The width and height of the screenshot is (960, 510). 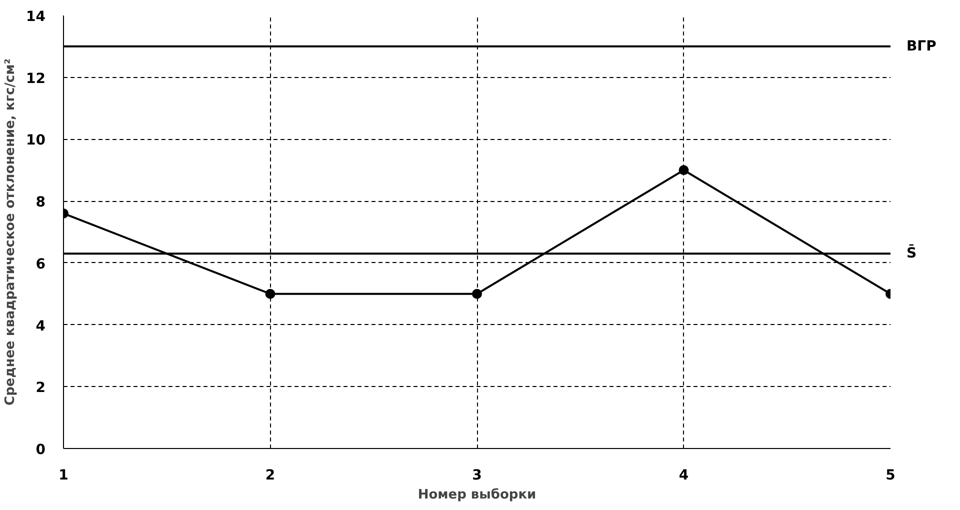 What do you see at coordinates (921, 46) in the screenshot?
I see `ref-line-label: ВГР` at bounding box center [921, 46].